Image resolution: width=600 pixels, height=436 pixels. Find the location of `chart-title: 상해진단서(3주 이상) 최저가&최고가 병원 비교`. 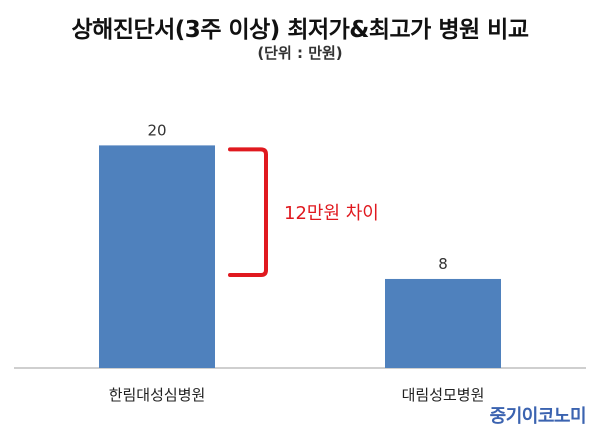

chart-title: 상해진단서(3주 이상) 최저가&최고가 병원 비교 is located at coordinates (300, 30).